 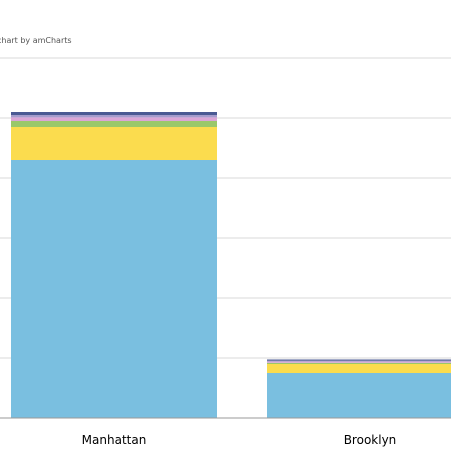 What do you see at coordinates (239, 440) in the screenshot?
I see `category-labels: Manhattan Brooklyn` at bounding box center [239, 440].